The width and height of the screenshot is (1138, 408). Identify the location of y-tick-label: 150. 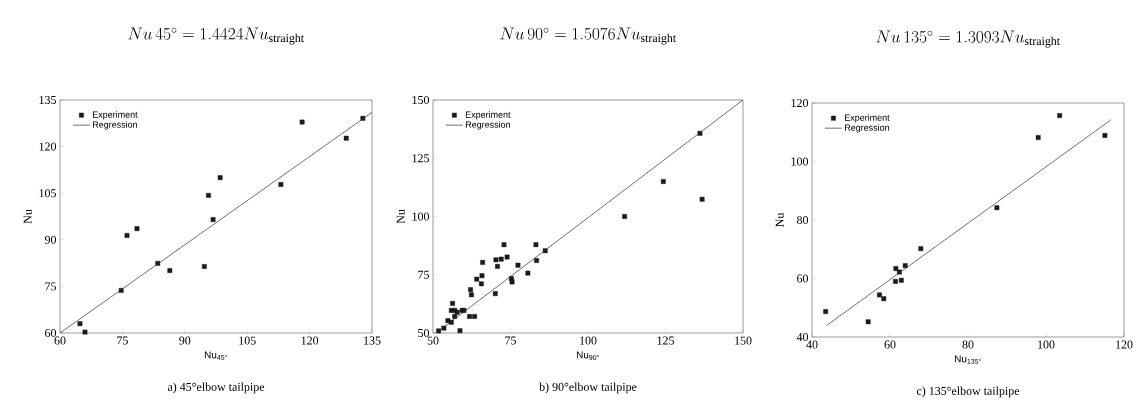
(421, 100).